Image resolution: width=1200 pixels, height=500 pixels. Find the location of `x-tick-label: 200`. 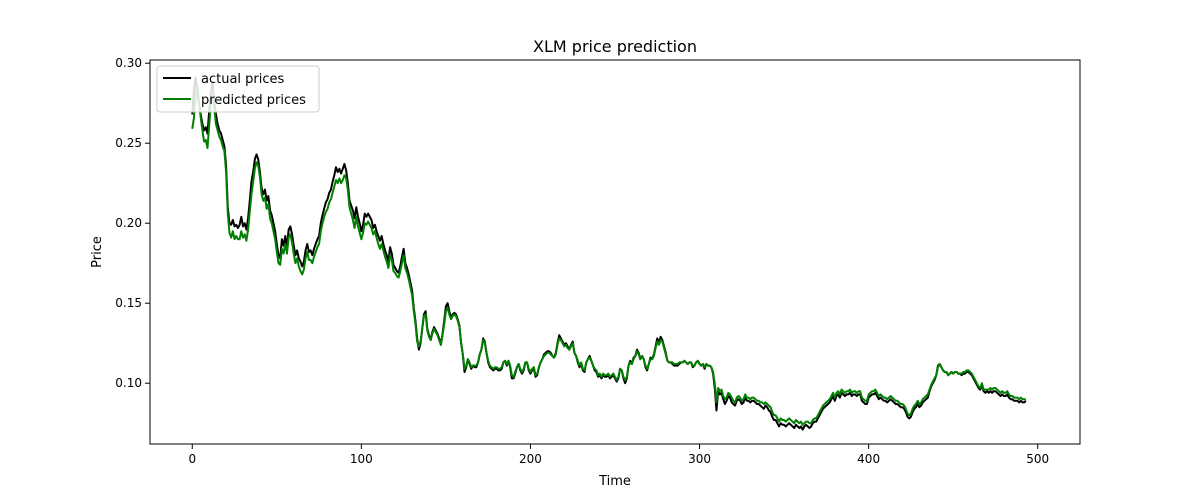

x-tick-label: 200 is located at coordinates (530, 459).